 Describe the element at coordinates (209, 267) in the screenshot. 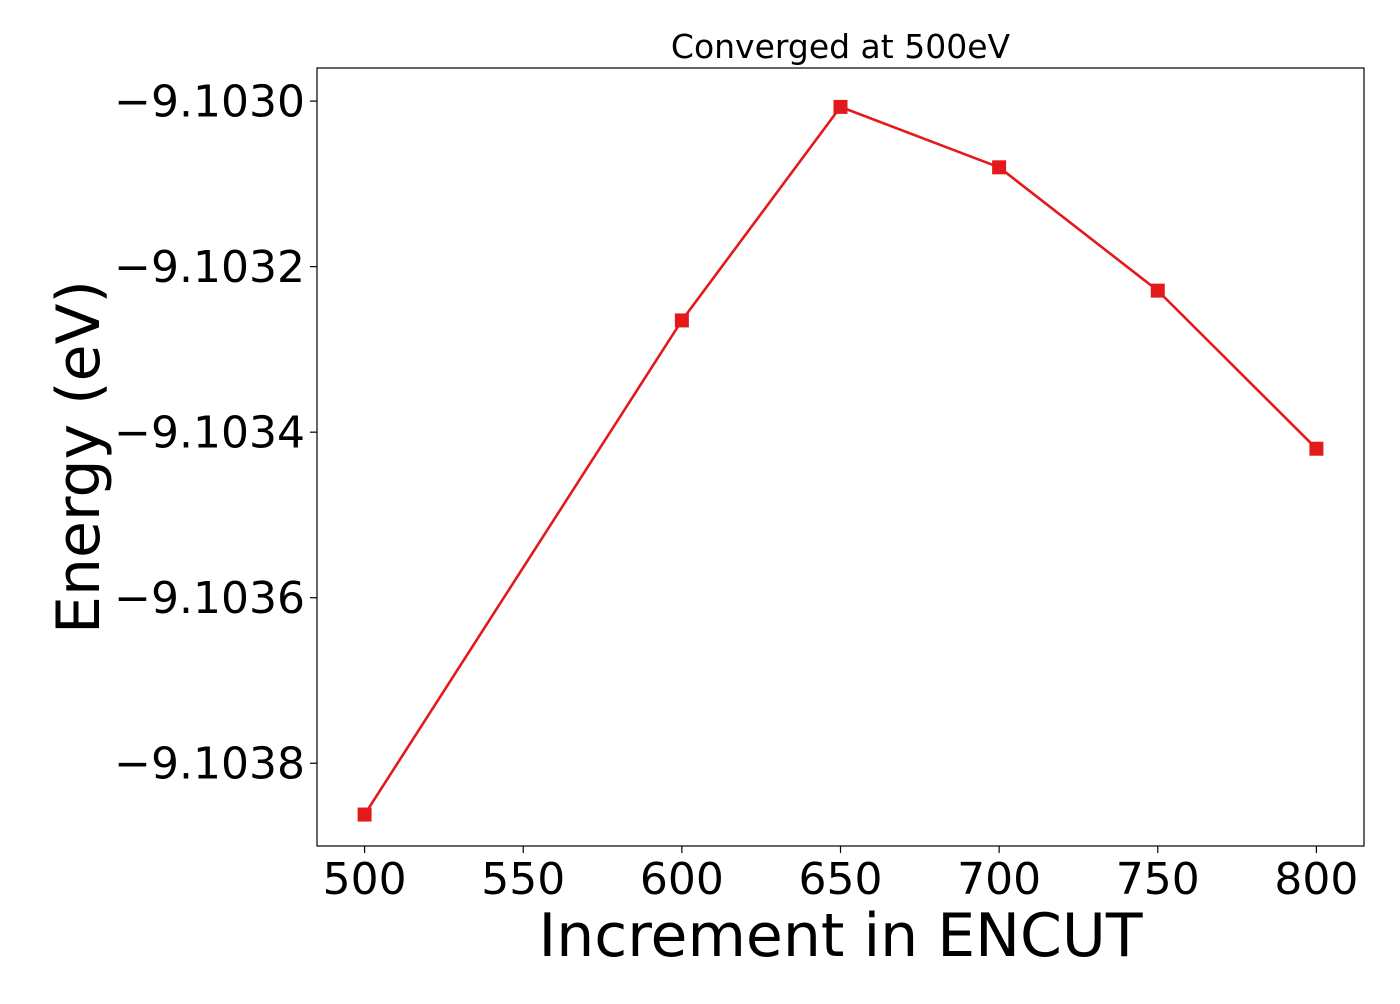

I see `y-tick-label: −9.1032` at that location.